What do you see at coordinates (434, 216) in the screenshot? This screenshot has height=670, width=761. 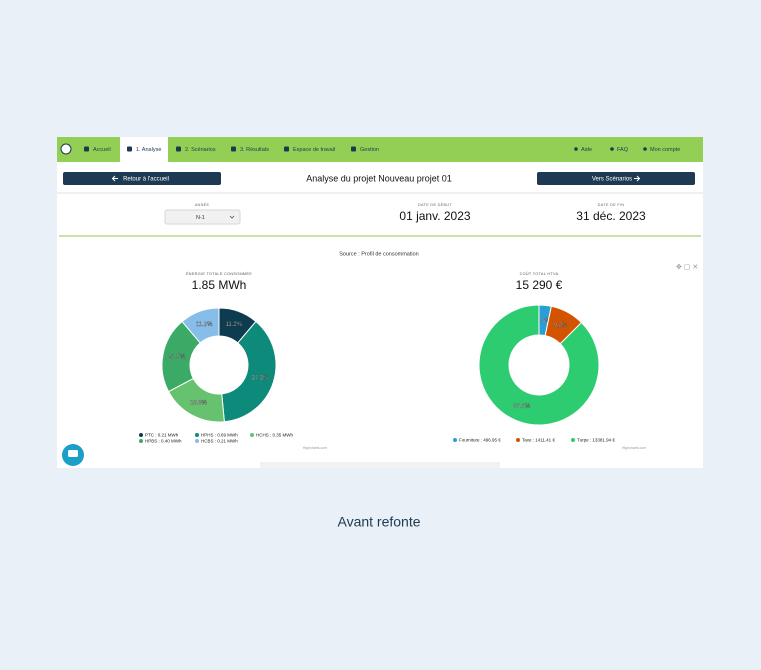 I see `field-value: 01 janv. 2023` at bounding box center [434, 216].